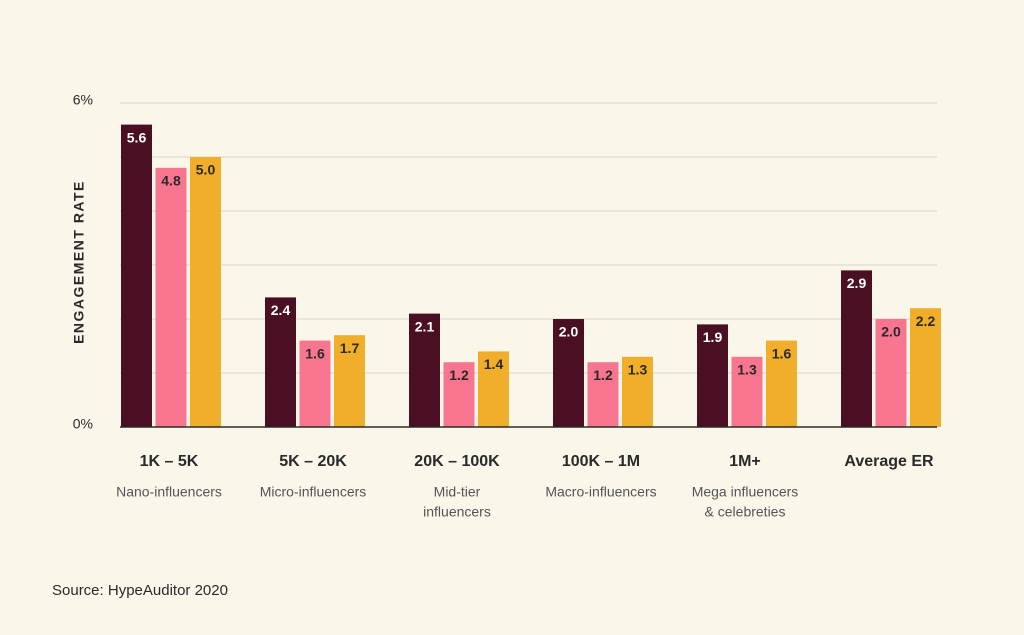  What do you see at coordinates (457, 461) in the screenshot?
I see `x-tick-label: 20K – 100K` at bounding box center [457, 461].